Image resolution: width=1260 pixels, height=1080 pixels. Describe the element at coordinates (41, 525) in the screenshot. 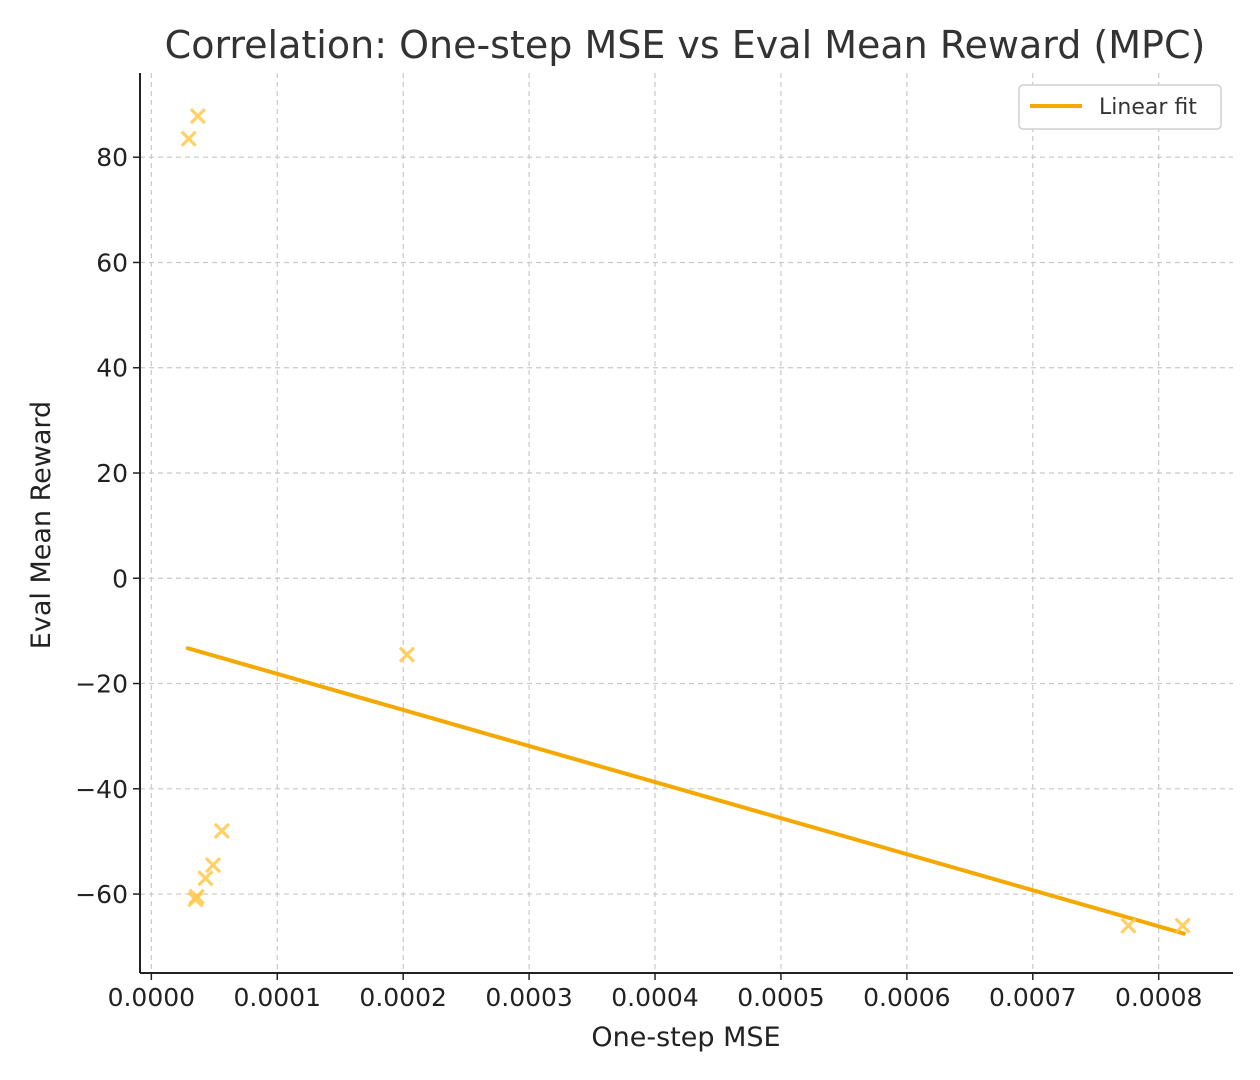

I see `y-axis-label: Eval Mean Reward` at that location.